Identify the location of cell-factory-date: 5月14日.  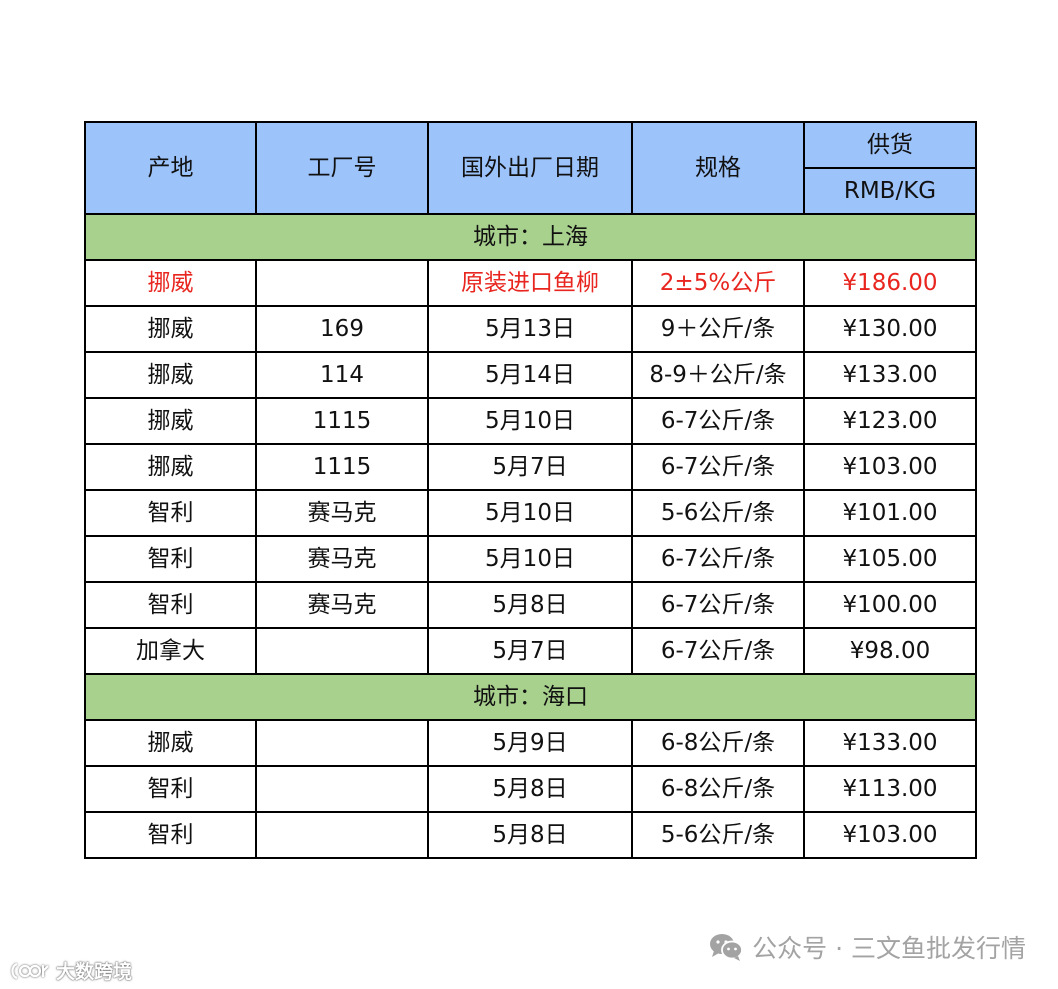
(530, 375).